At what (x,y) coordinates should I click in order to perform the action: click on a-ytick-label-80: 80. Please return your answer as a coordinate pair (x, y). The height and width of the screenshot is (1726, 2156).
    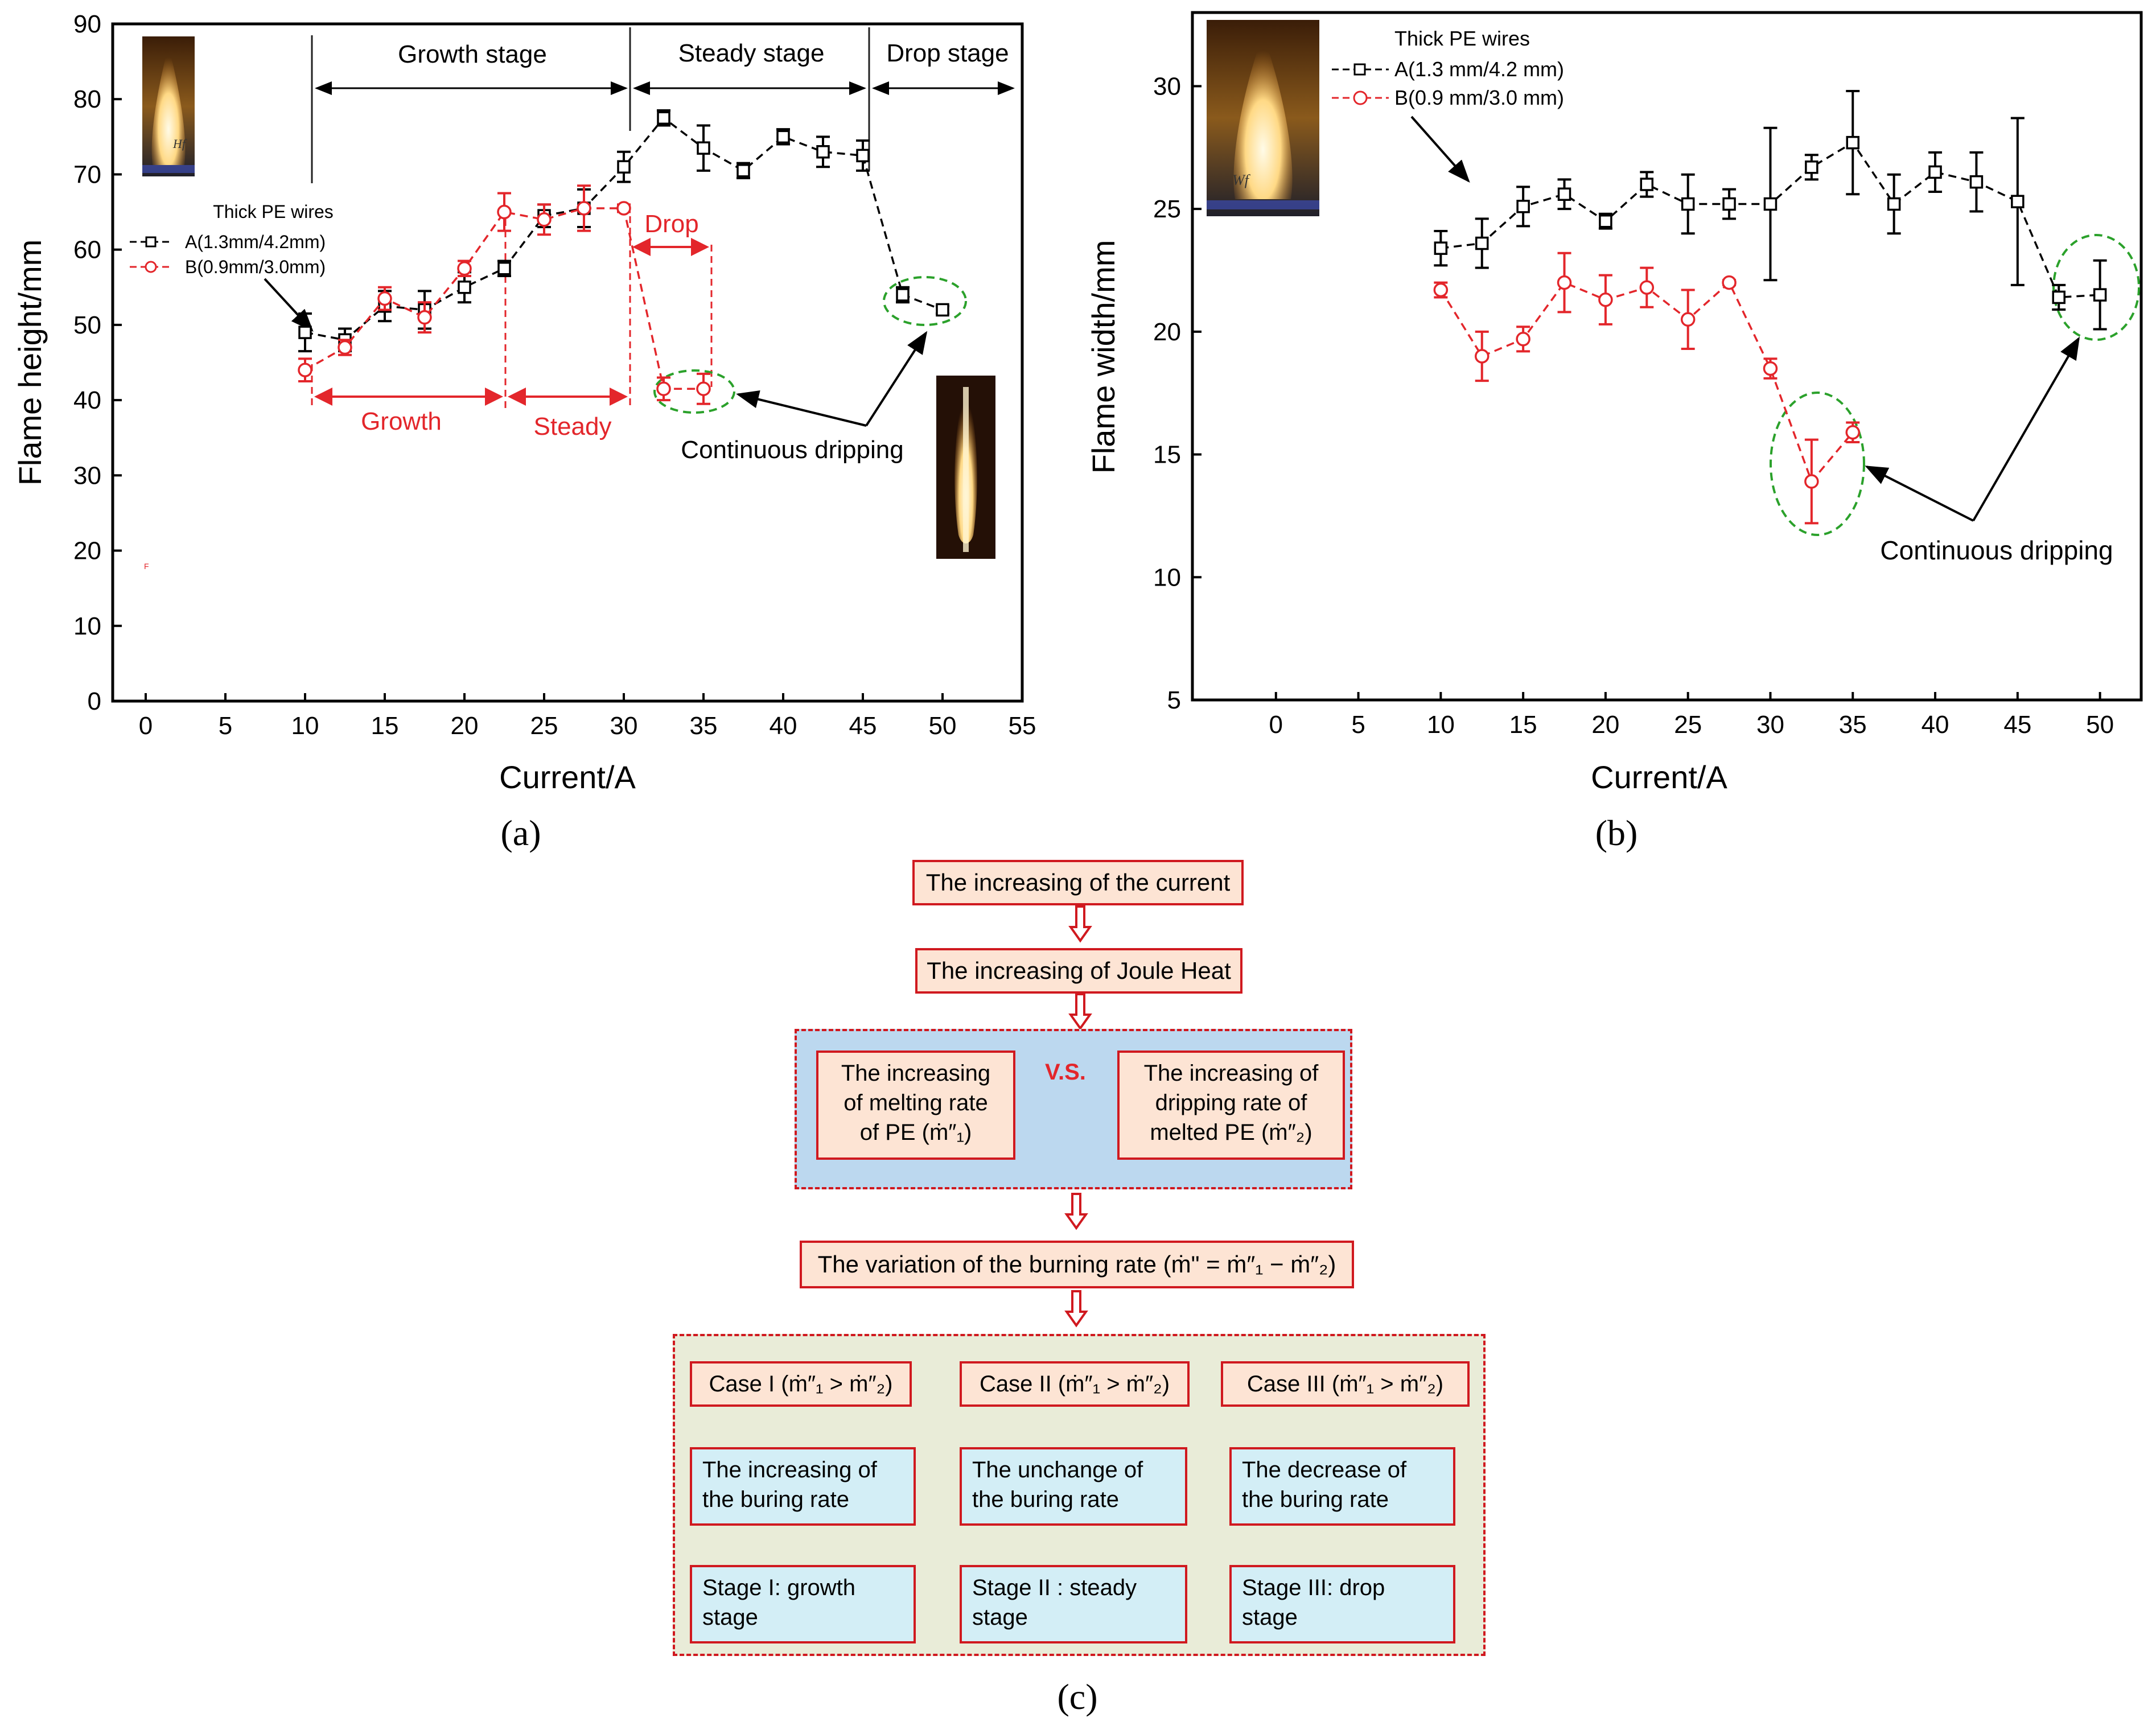
    Looking at the image, I should click on (87, 99).